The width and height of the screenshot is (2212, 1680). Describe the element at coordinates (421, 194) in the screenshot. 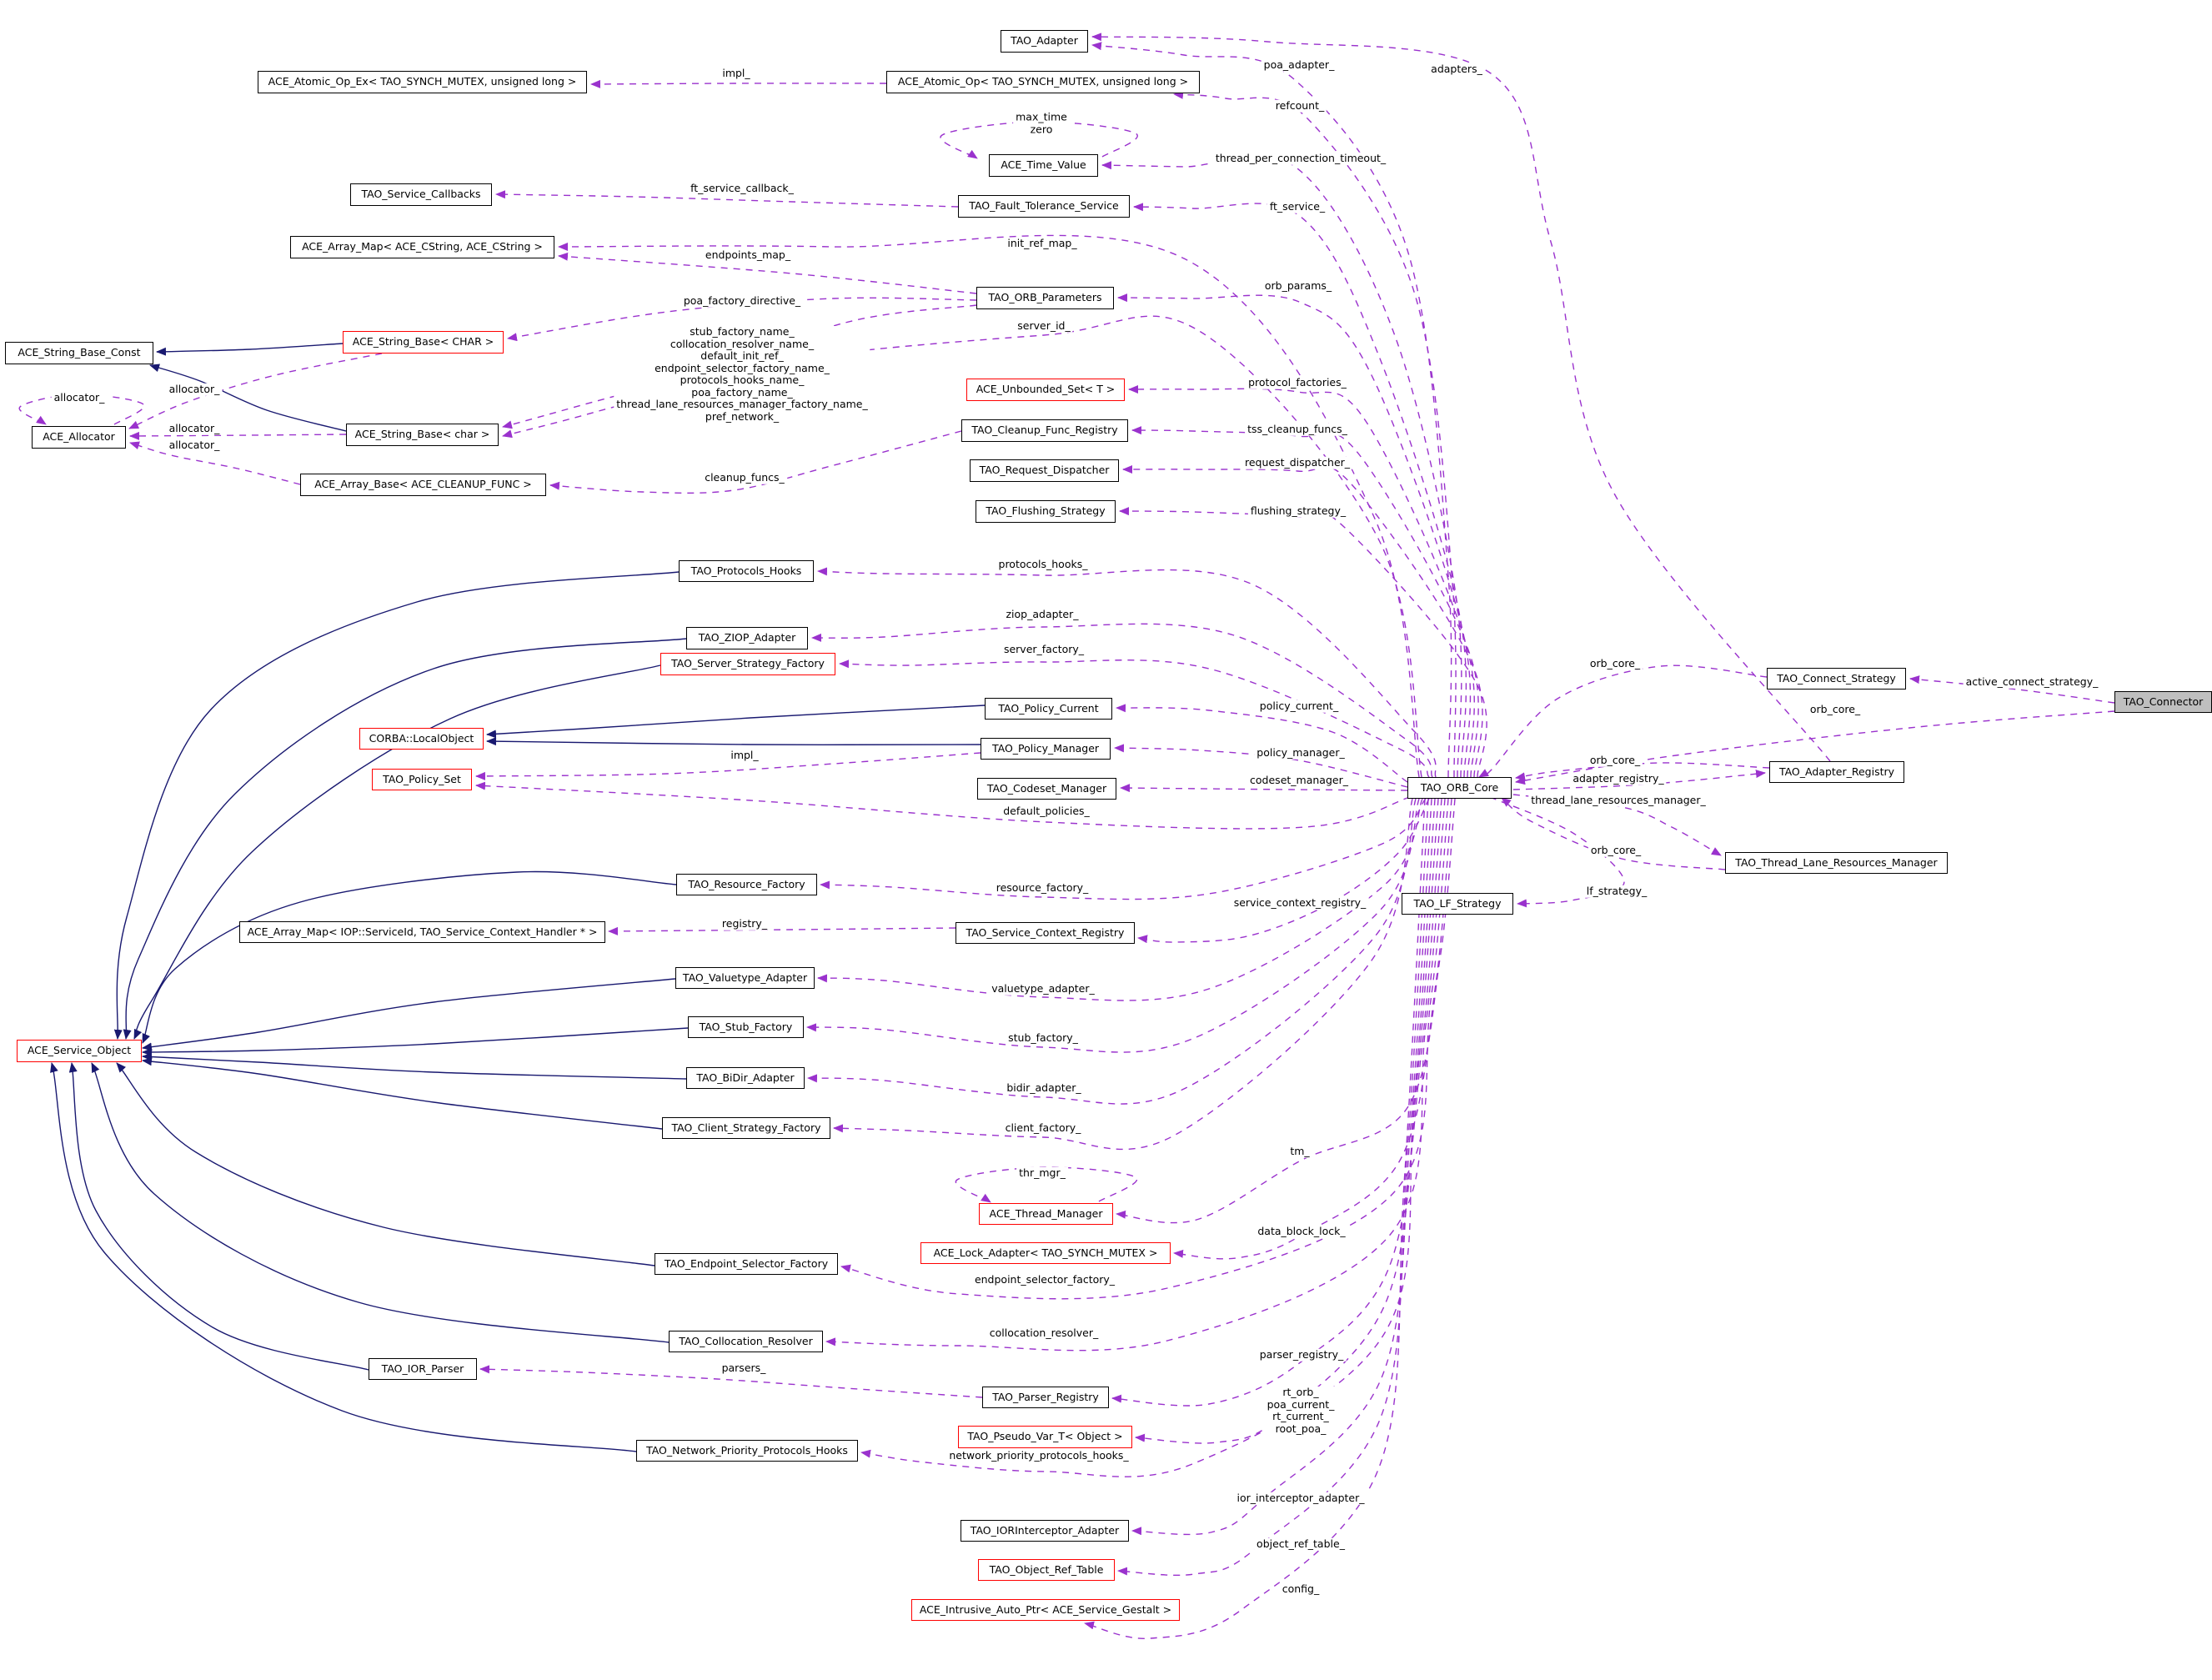

I see `node-tao-service-callbacks: TAO_Service_Callbacks` at that location.